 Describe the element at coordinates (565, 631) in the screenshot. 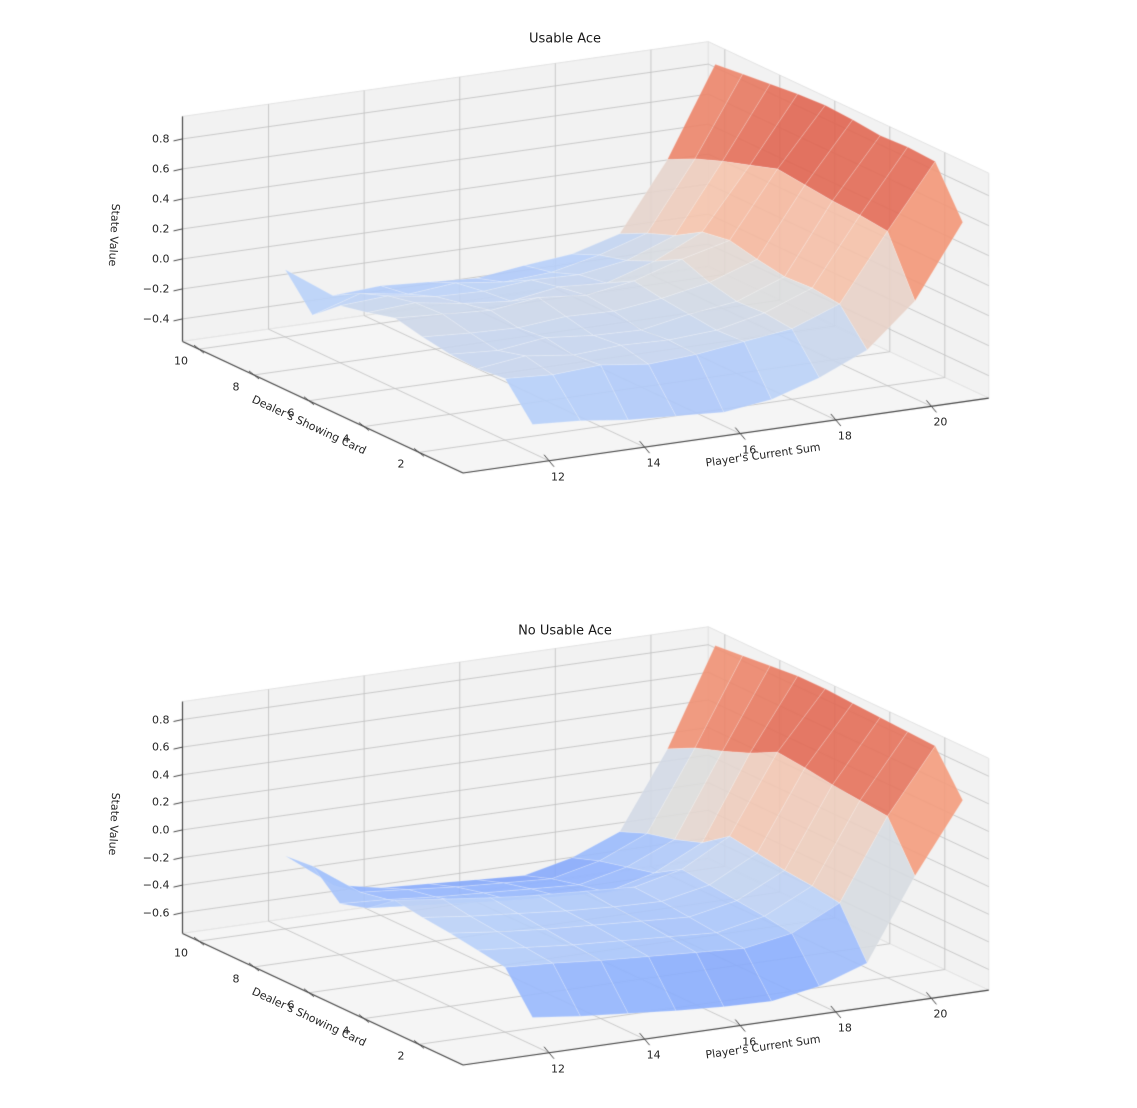

I see `chart-title-no-usable-ace: No Usable Ace` at that location.